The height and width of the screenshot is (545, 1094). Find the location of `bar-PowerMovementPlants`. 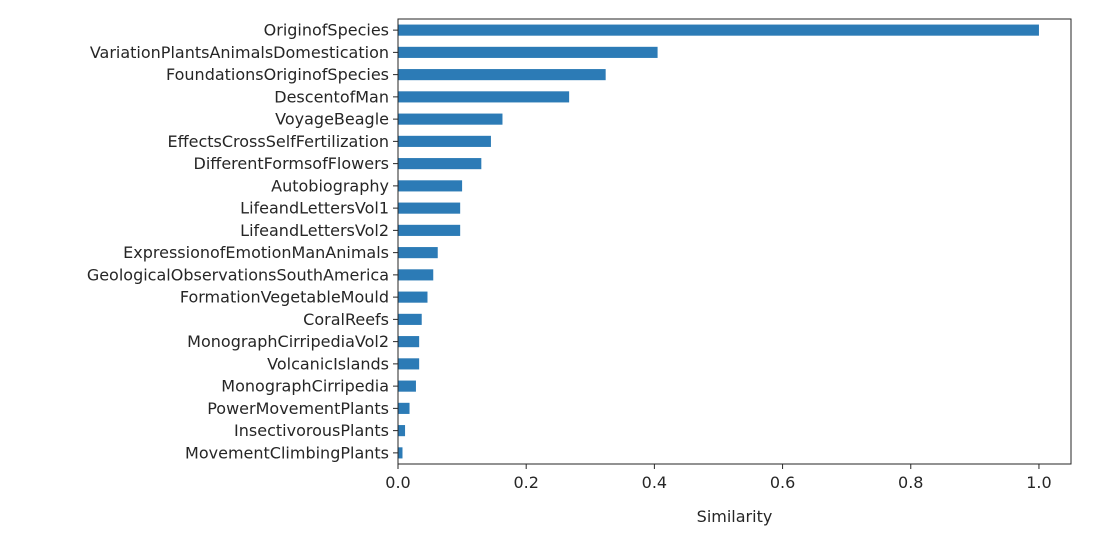

bar-PowerMovementPlants is located at coordinates (404, 408).